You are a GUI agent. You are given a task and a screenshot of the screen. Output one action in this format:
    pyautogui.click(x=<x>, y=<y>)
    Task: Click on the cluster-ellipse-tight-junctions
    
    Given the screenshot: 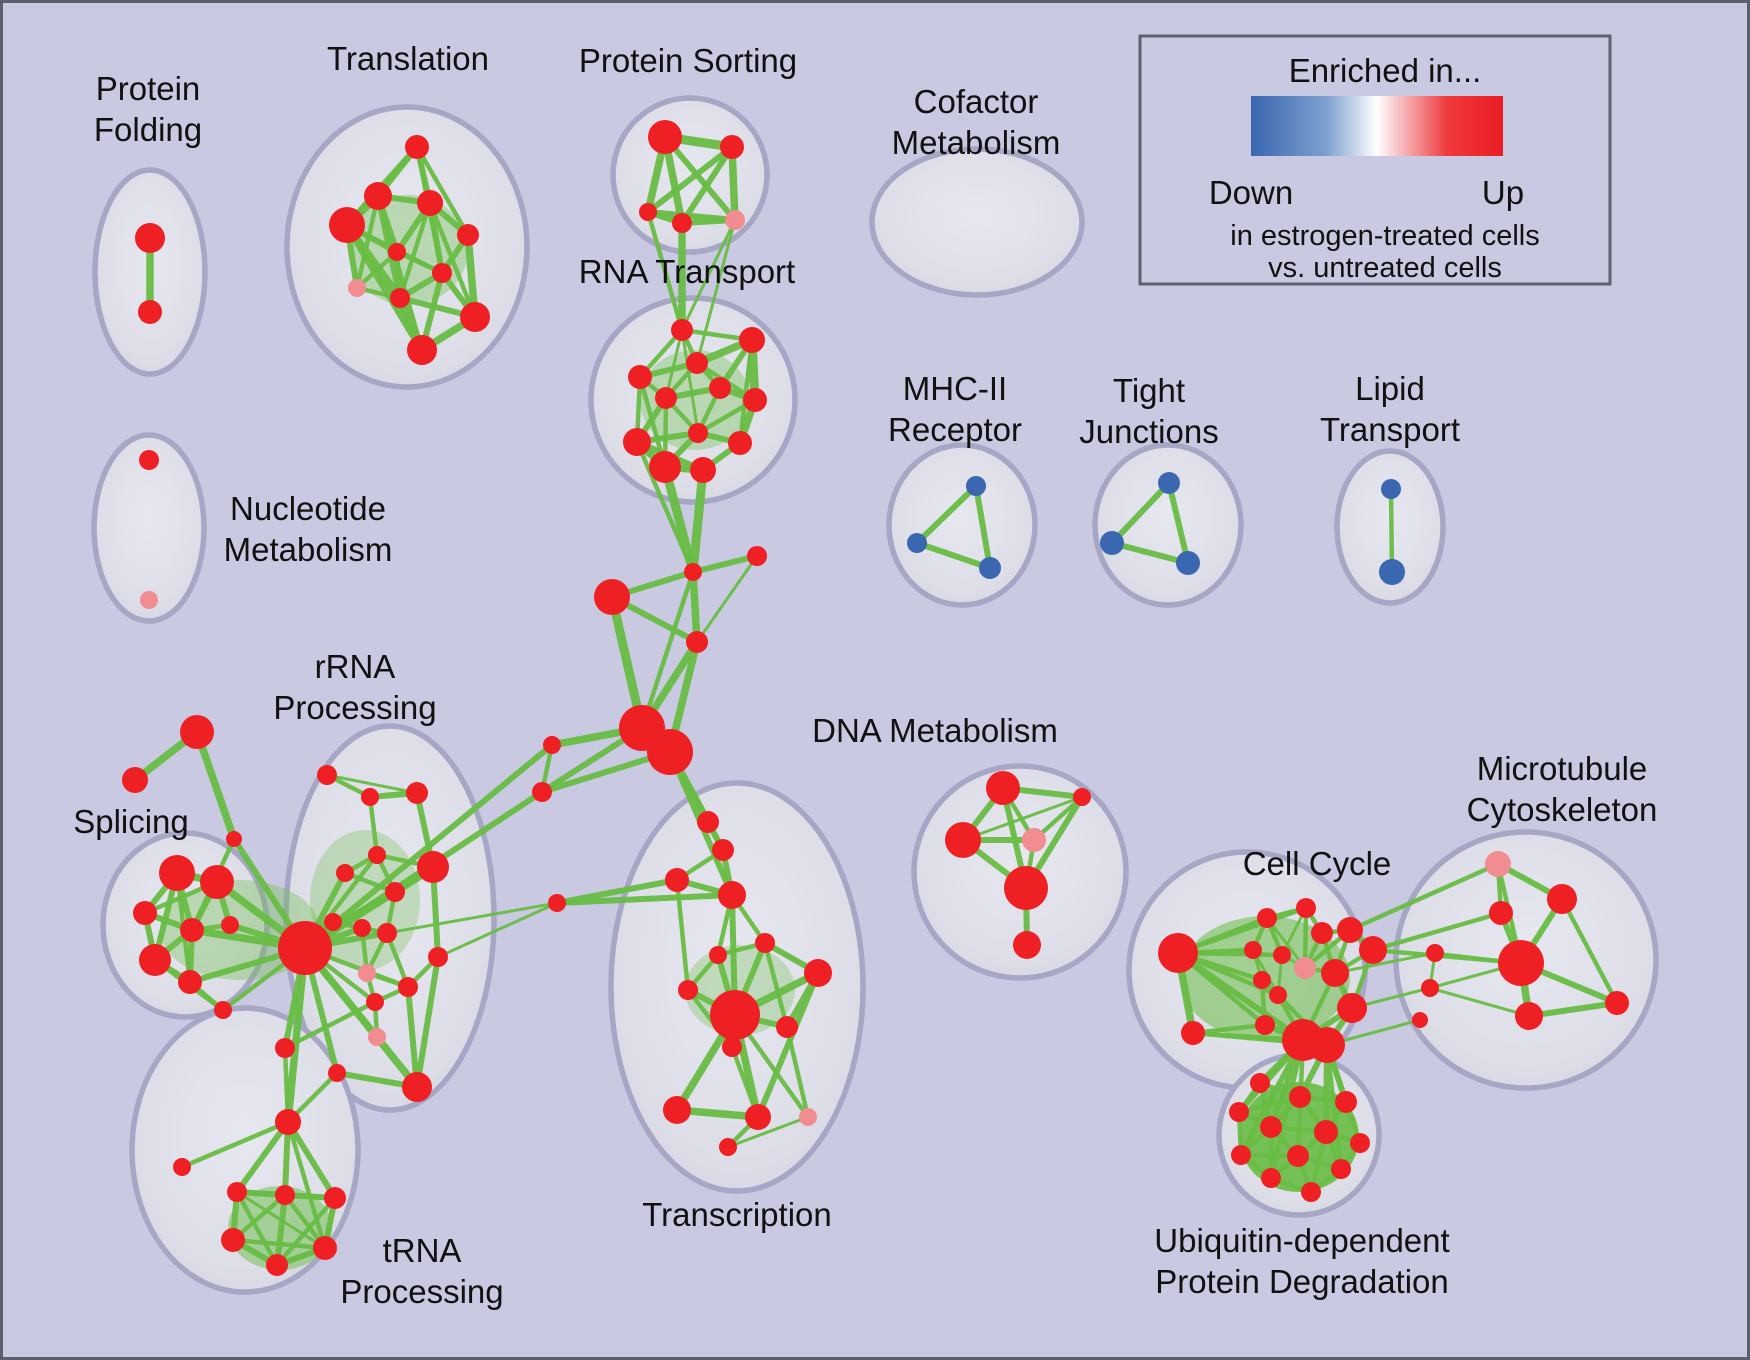 What is the action you would take?
    pyautogui.click(x=1168, y=525)
    